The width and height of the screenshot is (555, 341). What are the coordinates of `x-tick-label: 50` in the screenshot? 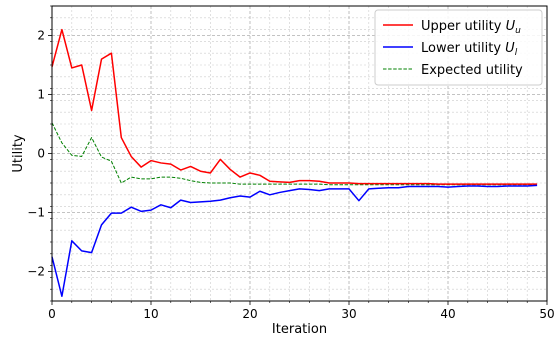 It's located at (546, 314).